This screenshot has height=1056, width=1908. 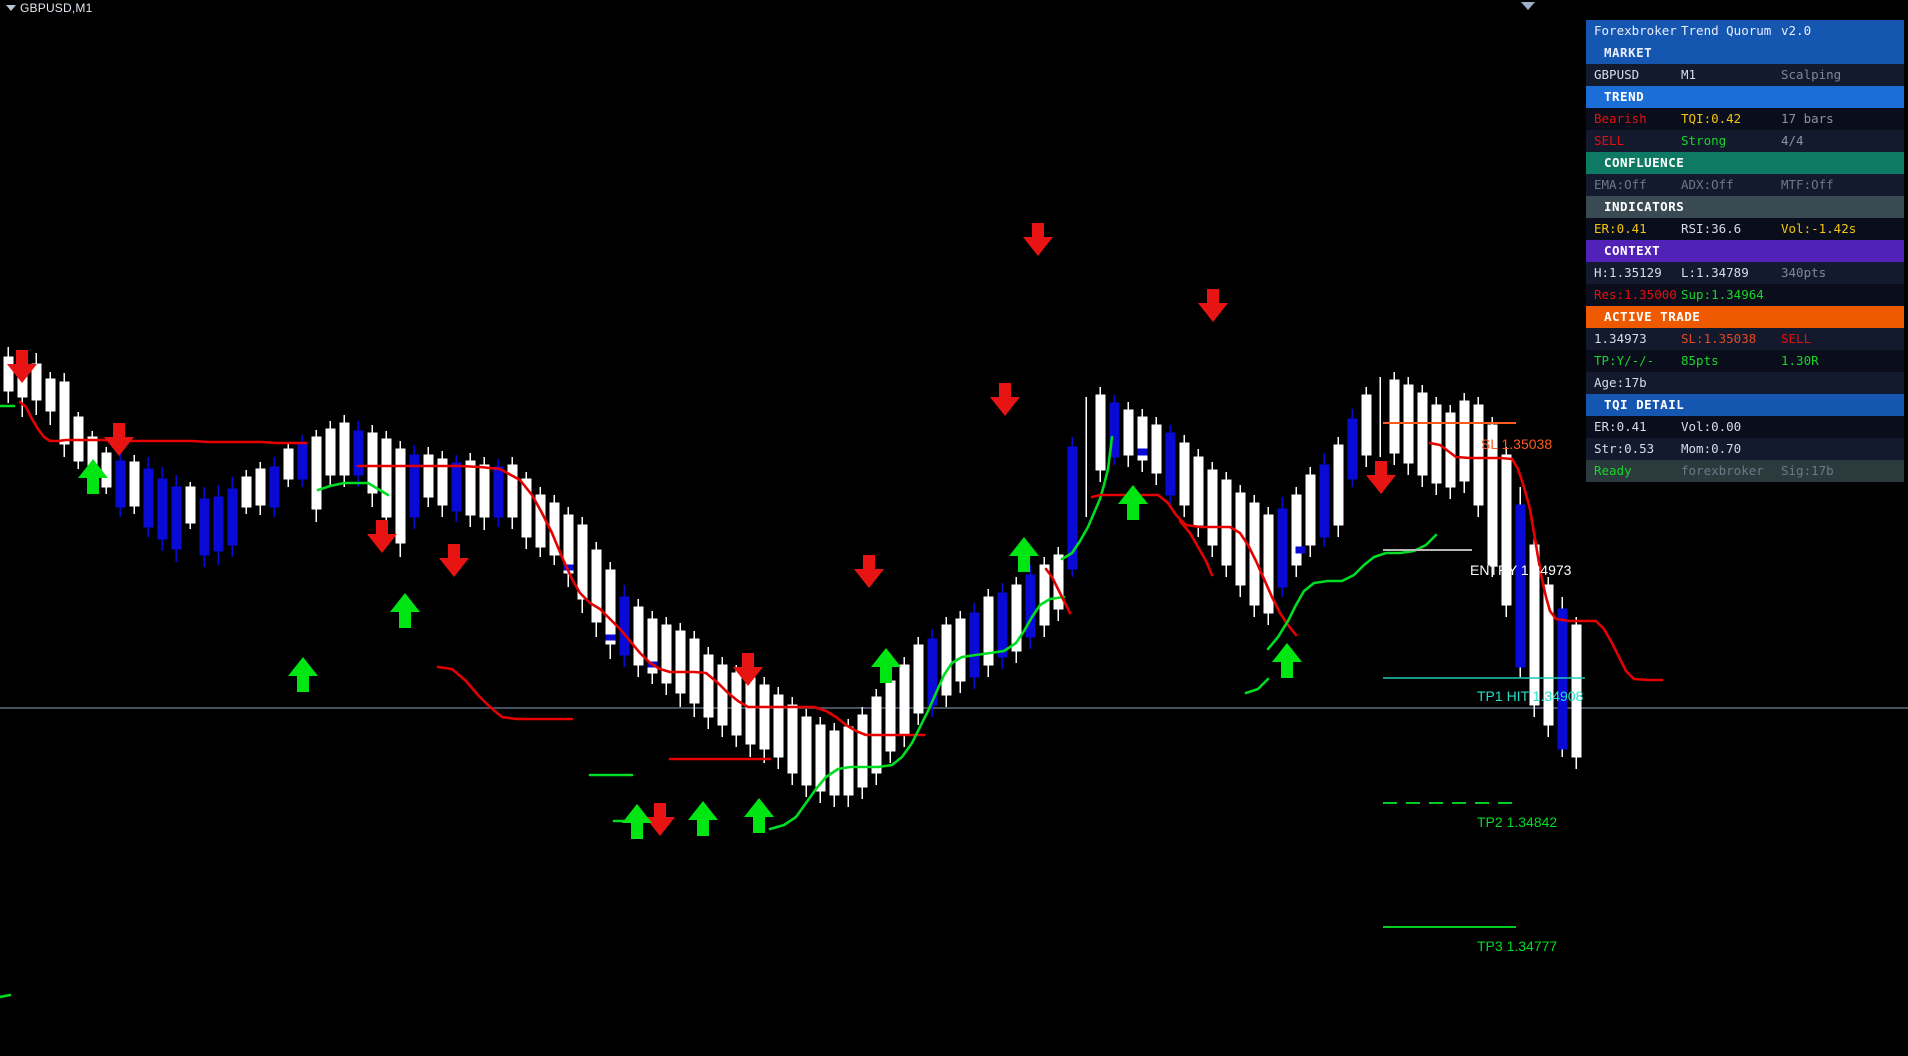 I want to click on row-tqi-0: ER:0.41 Vol:0.00, so click(x=1745, y=427).